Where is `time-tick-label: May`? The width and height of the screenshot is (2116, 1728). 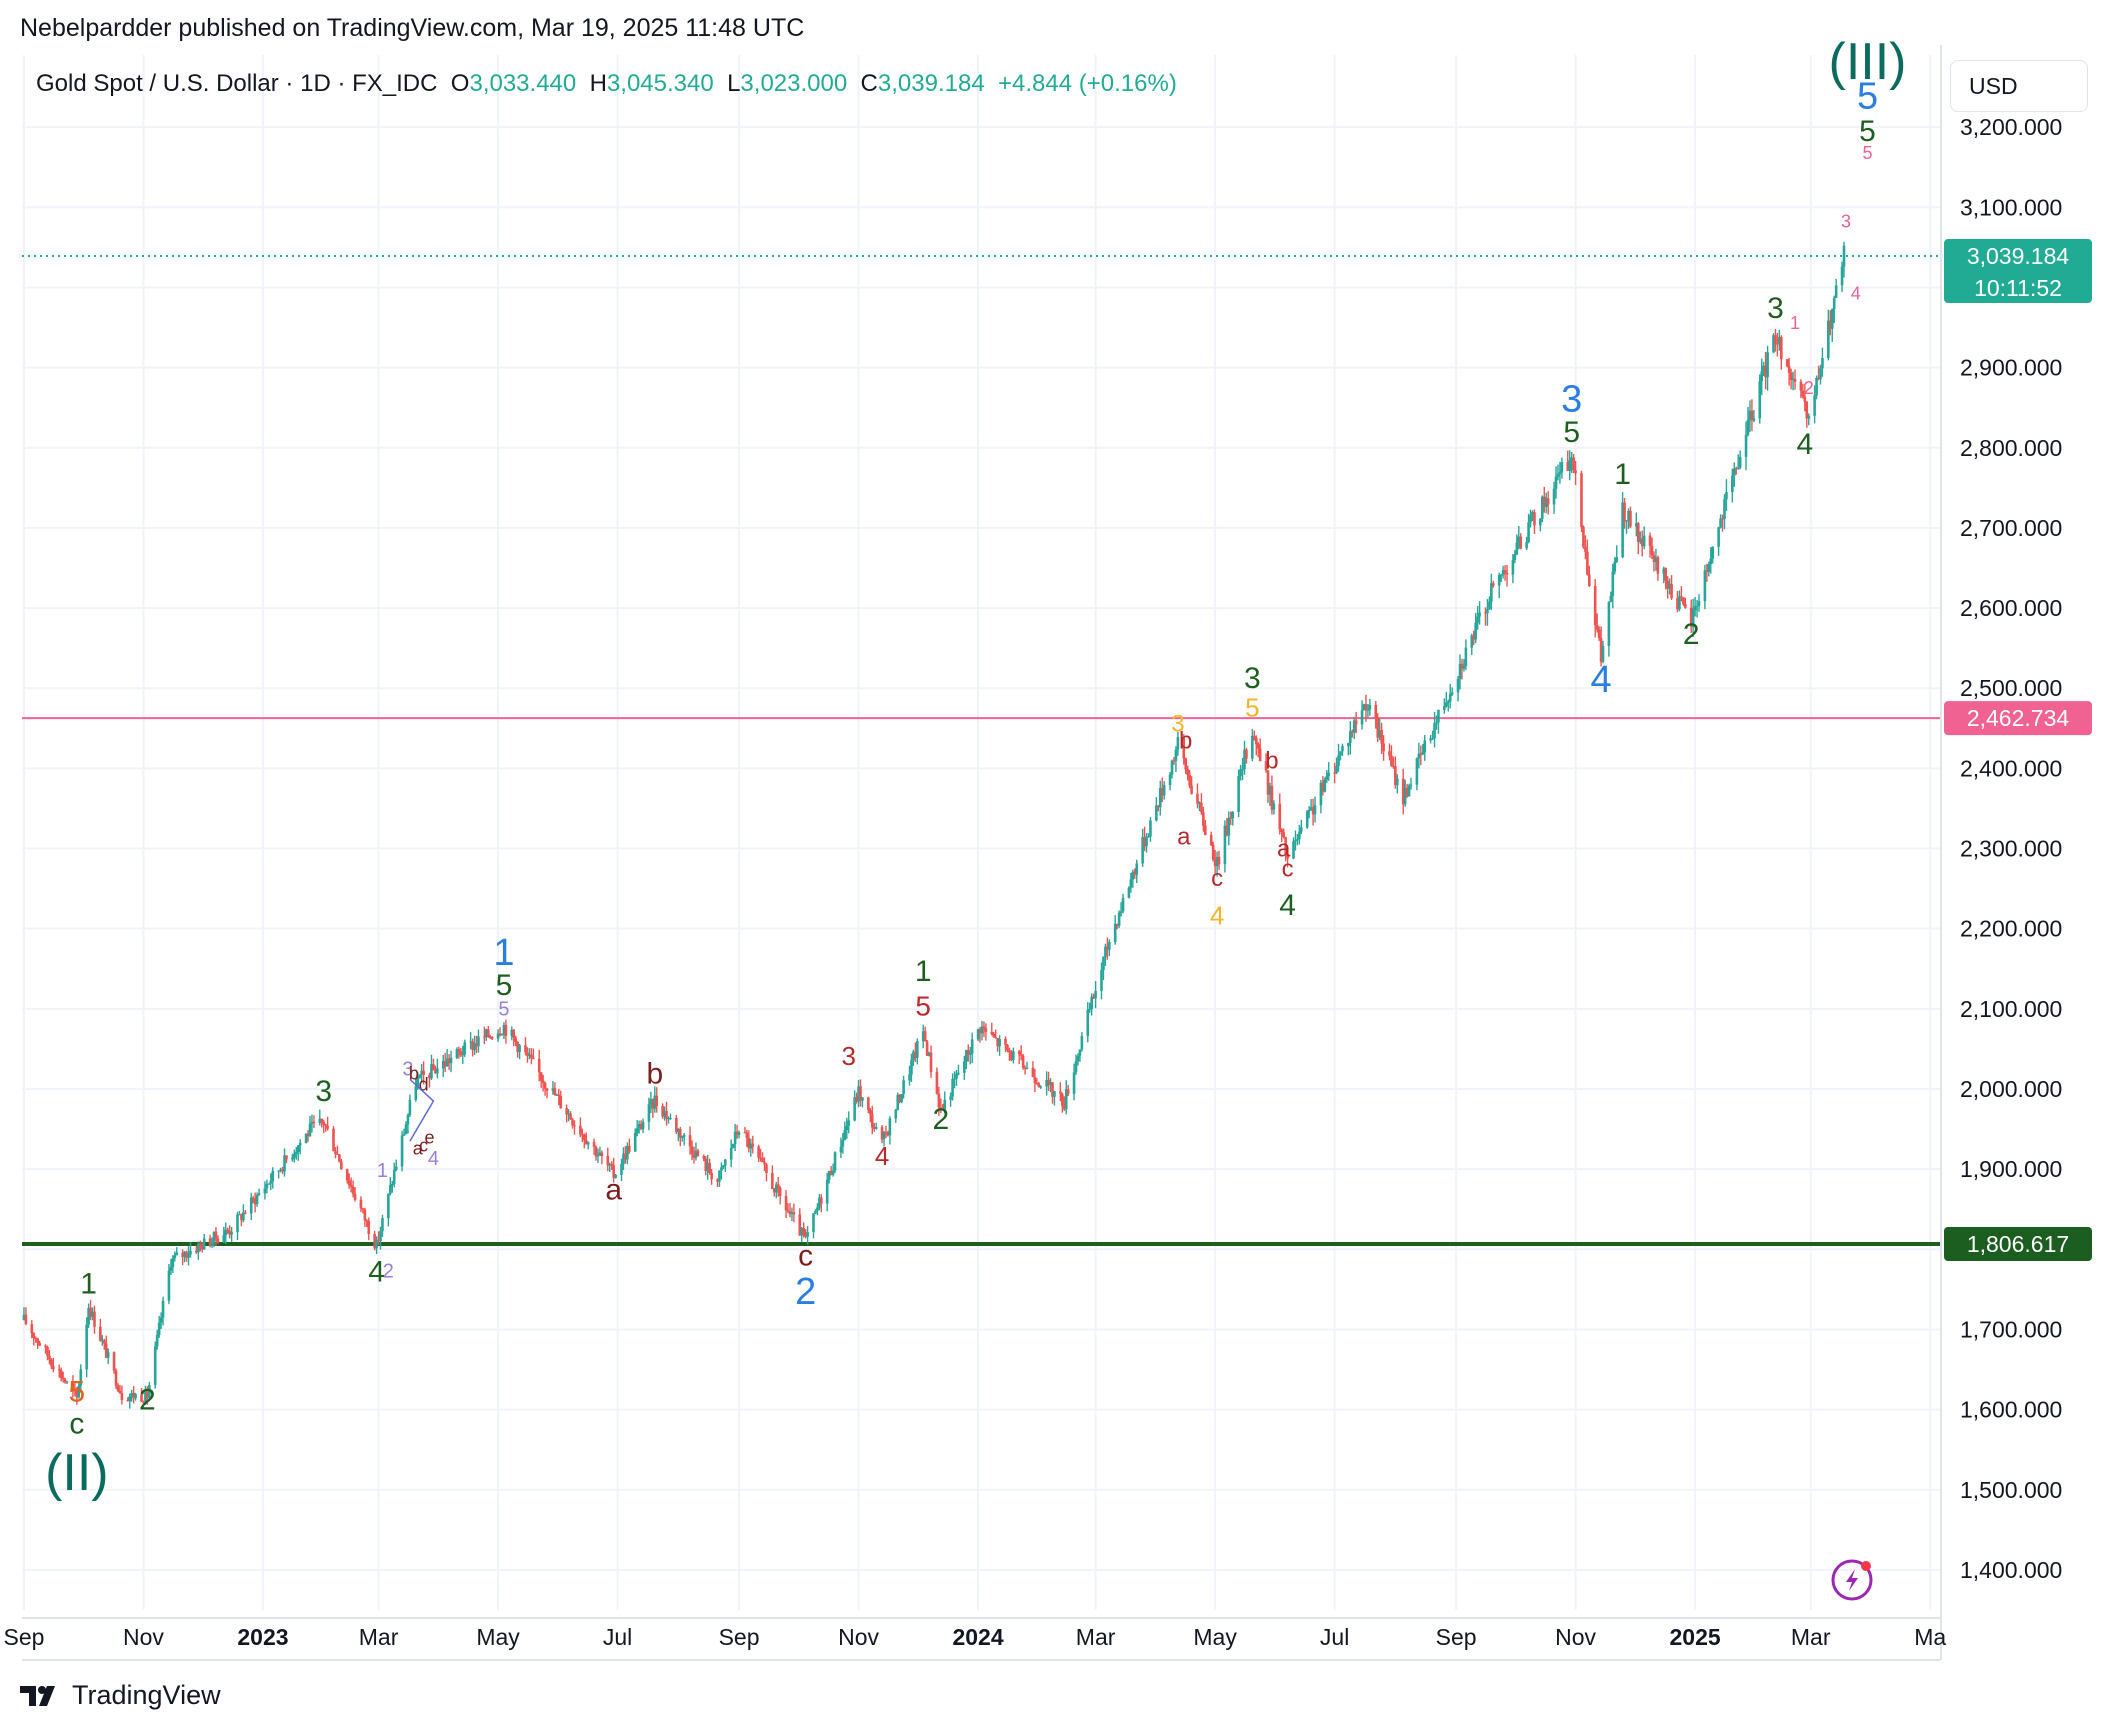
time-tick-label: May is located at coordinates (1215, 1637).